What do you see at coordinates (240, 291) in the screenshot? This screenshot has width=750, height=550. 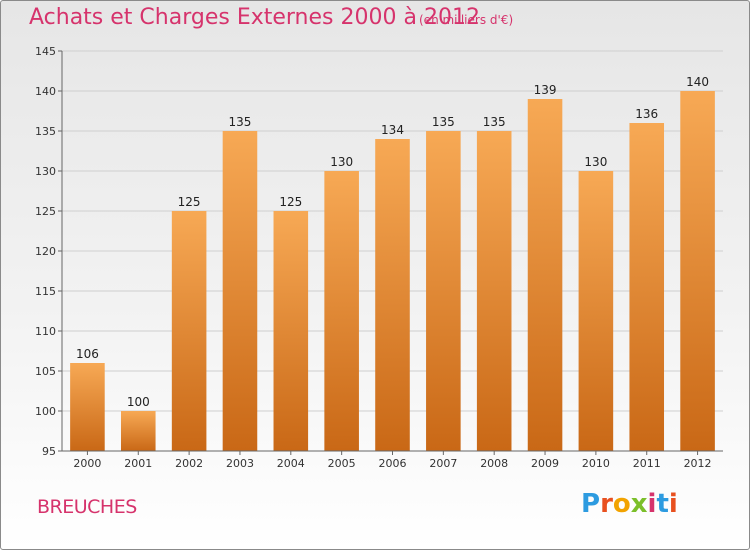 I see `bar-2003` at bounding box center [240, 291].